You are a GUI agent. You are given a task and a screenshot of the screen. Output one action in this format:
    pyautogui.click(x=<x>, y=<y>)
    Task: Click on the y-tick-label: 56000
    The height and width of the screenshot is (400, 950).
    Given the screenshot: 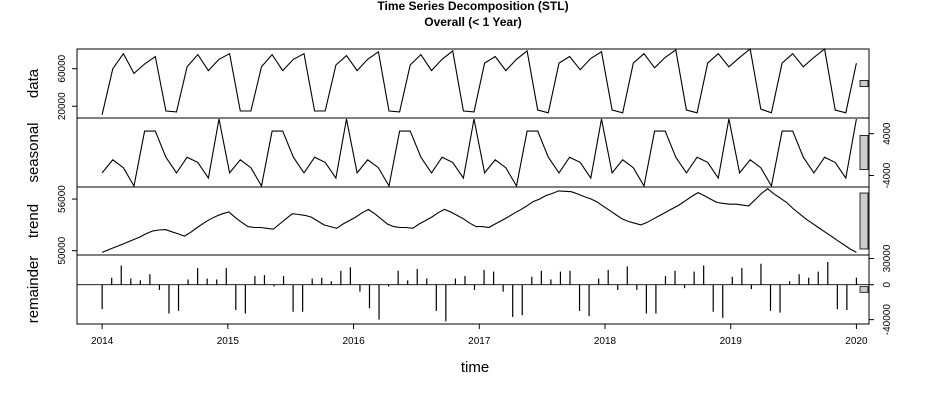 What is the action you would take?
    pyautogui.click(x=62, y=199)
    